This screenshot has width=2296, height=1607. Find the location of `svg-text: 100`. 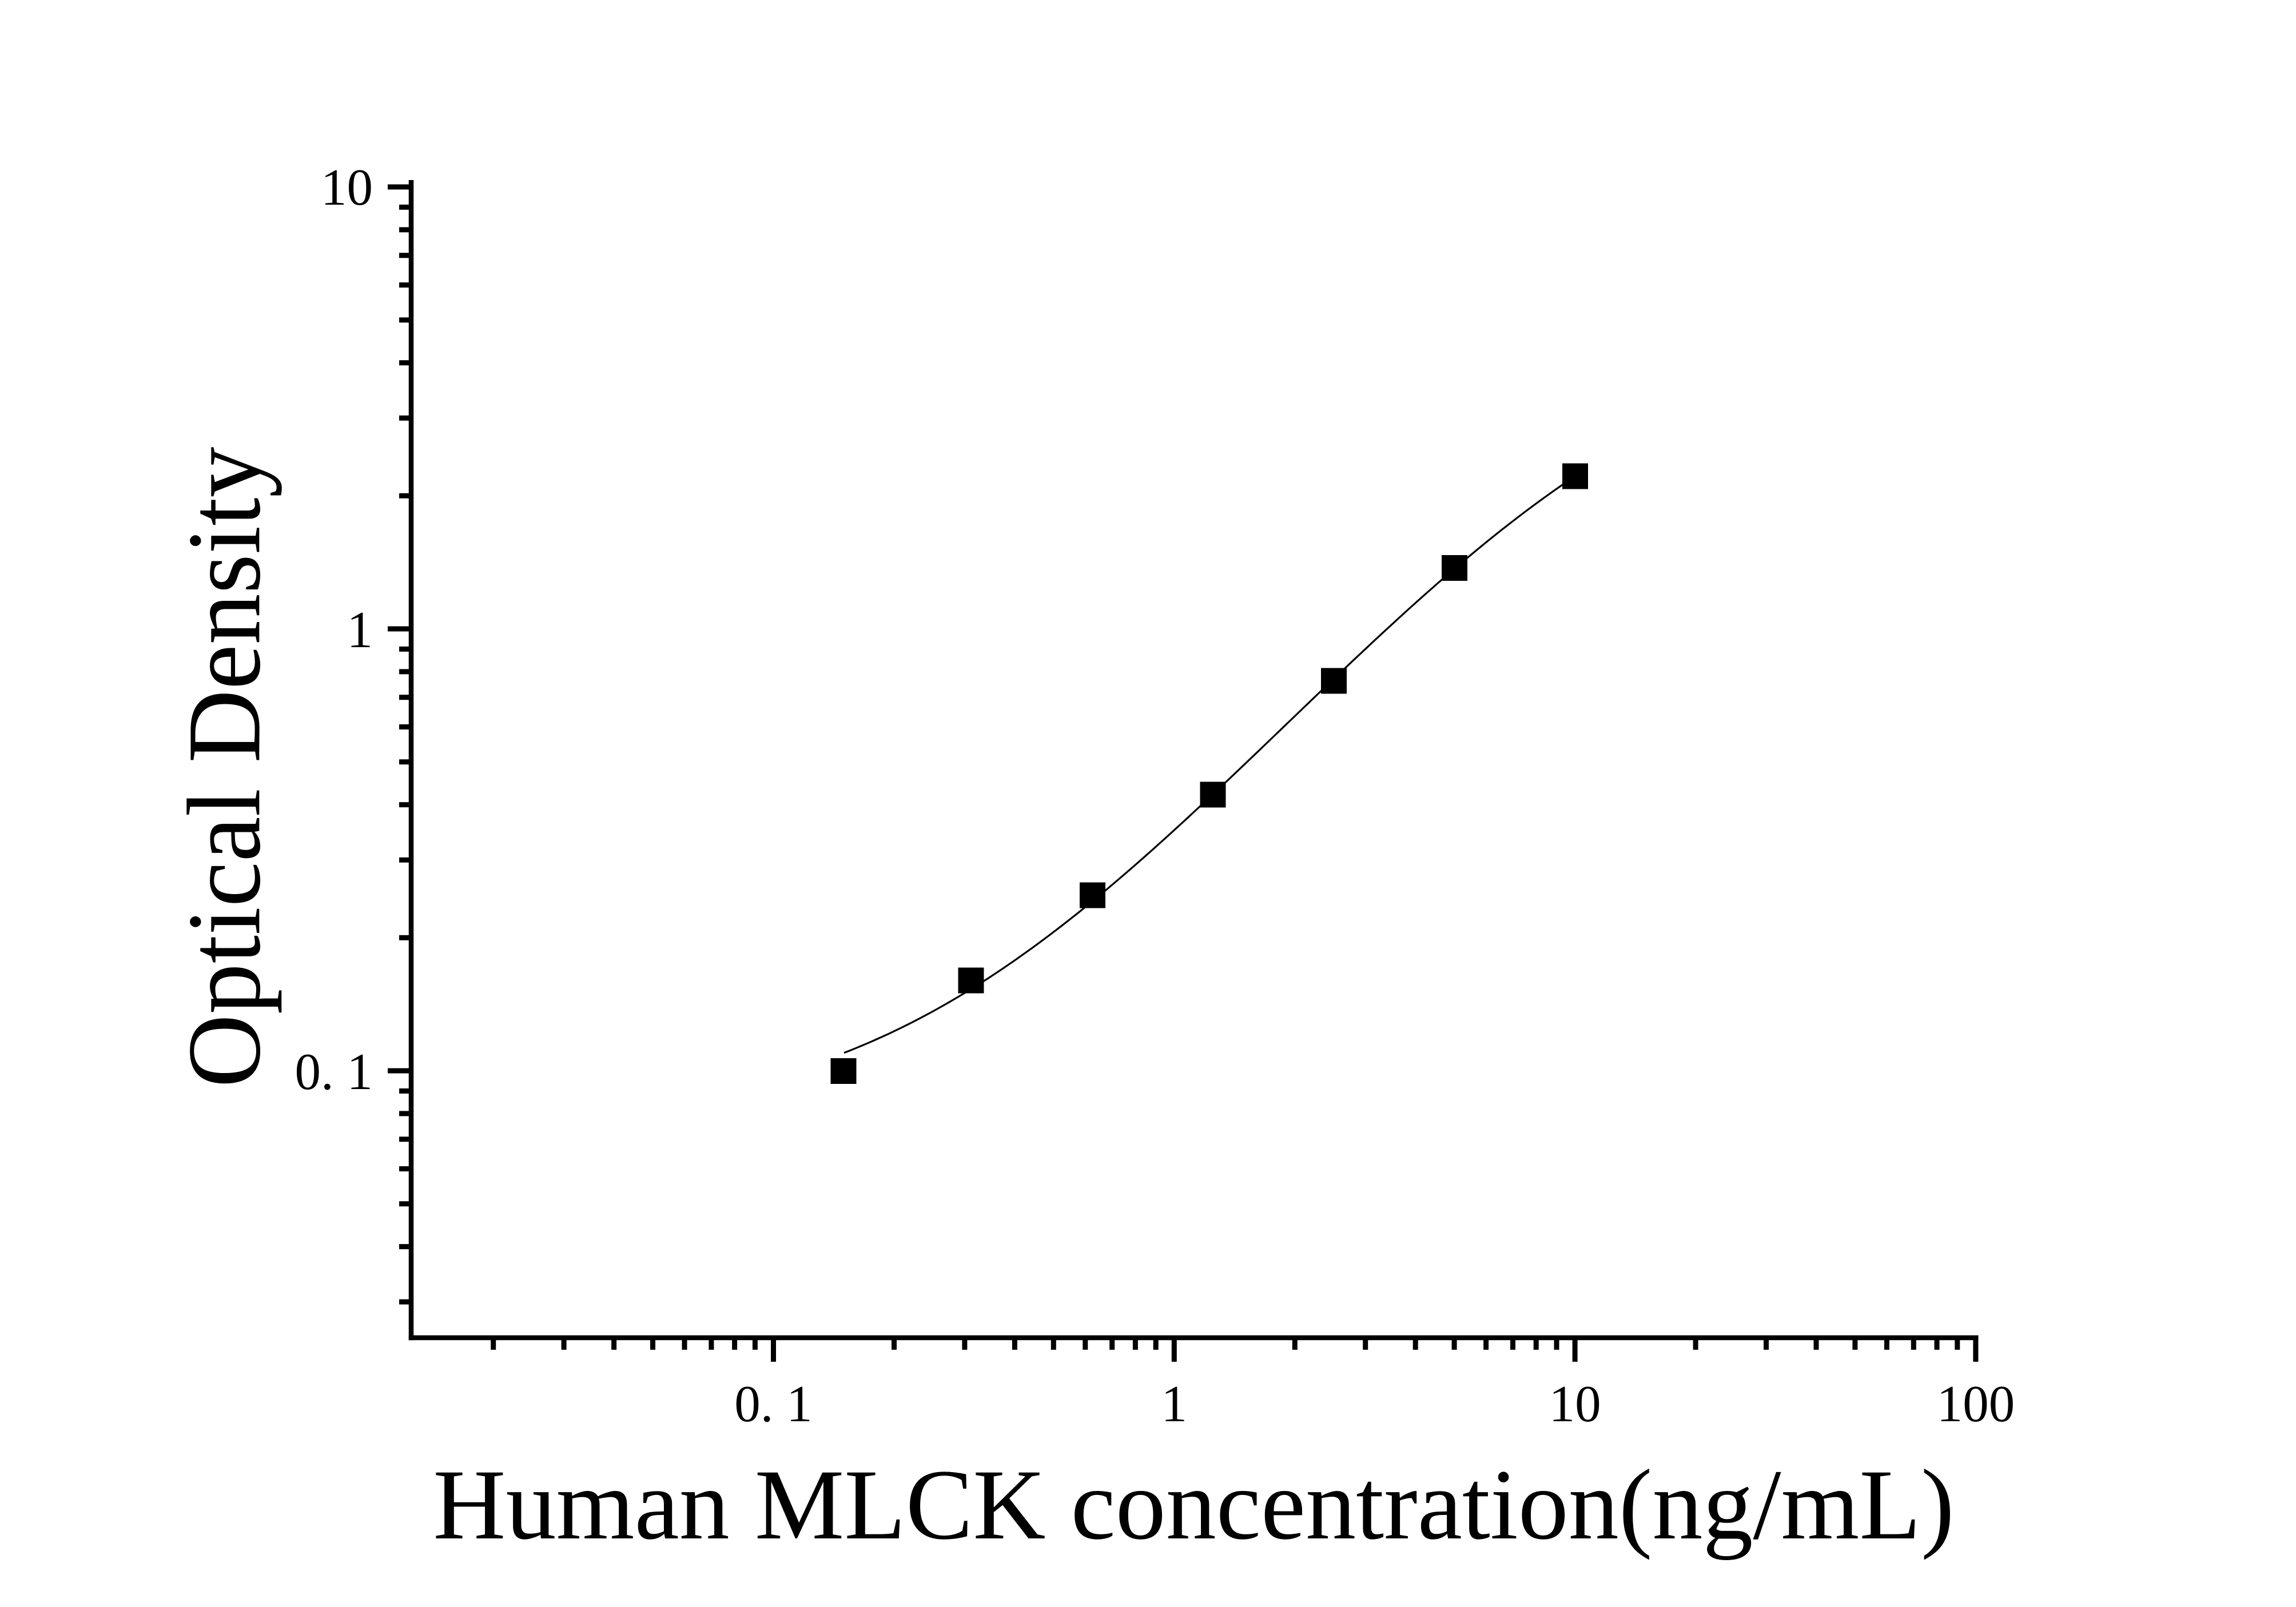

svg-text: 100 is located at coordinates (1976, 1404).